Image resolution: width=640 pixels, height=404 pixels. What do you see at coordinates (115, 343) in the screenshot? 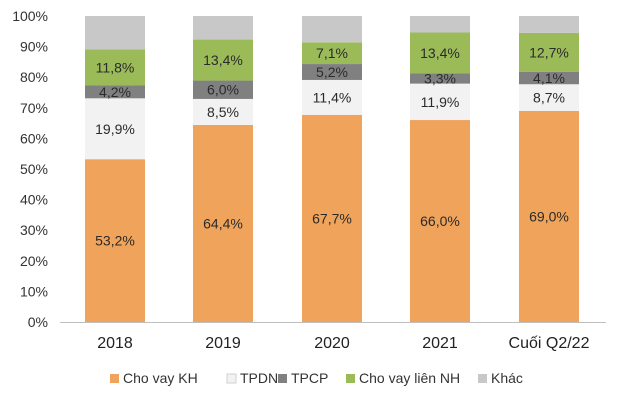
I see `x-tick-label: 2018` at bounding box center [115, 343].